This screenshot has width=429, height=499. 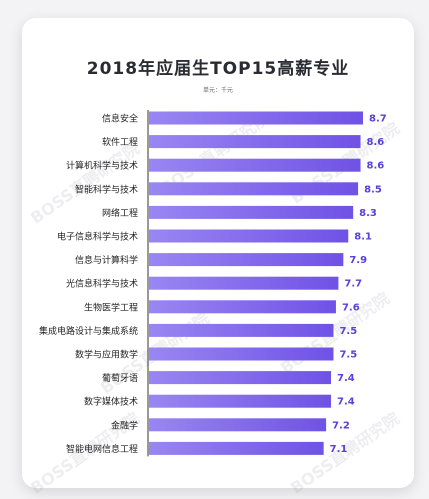 I want to click on value-label: 7.2, so click(x=341, y=425).